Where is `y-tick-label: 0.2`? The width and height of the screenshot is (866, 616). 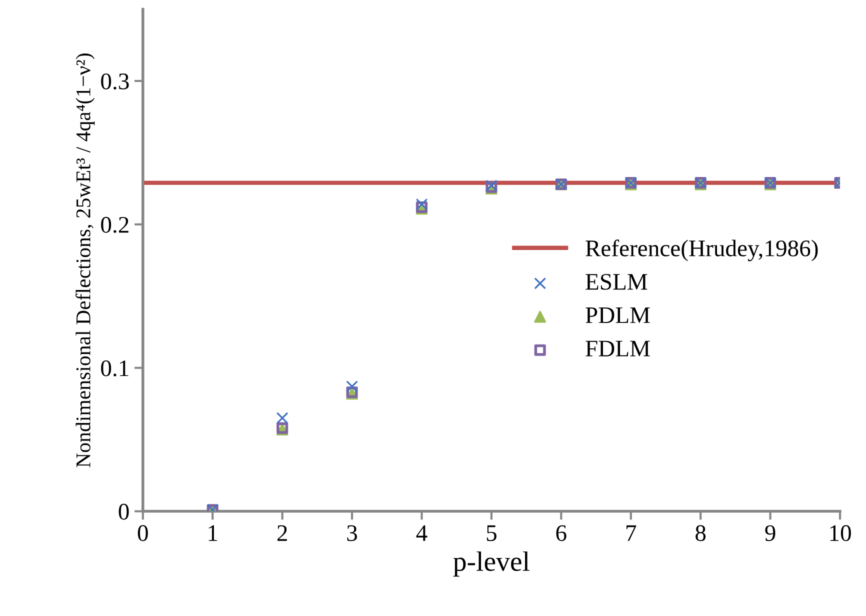 y-tick-label: 0.2 is located at coordinates (114, 224).